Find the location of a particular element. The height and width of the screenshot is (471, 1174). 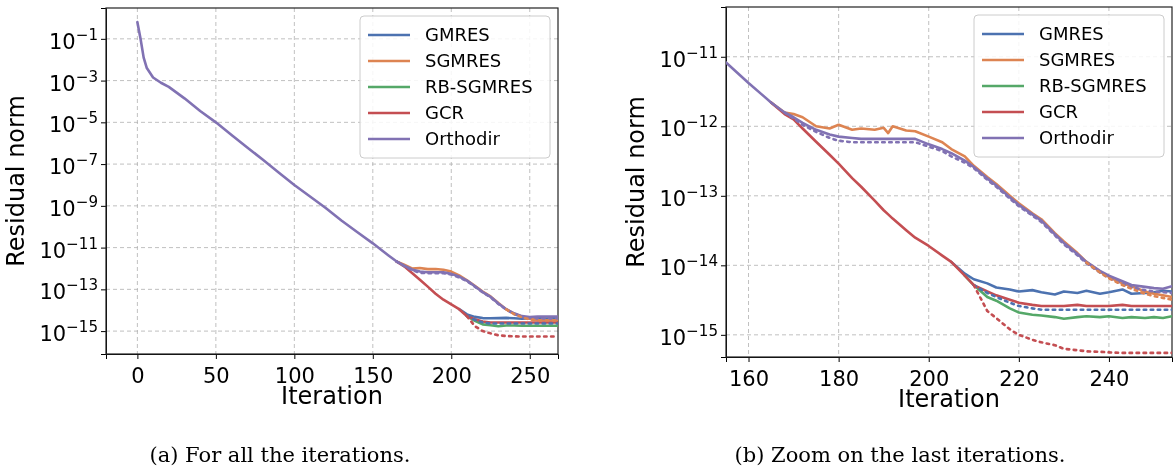

line-series is located at coordinates (1072, 297).